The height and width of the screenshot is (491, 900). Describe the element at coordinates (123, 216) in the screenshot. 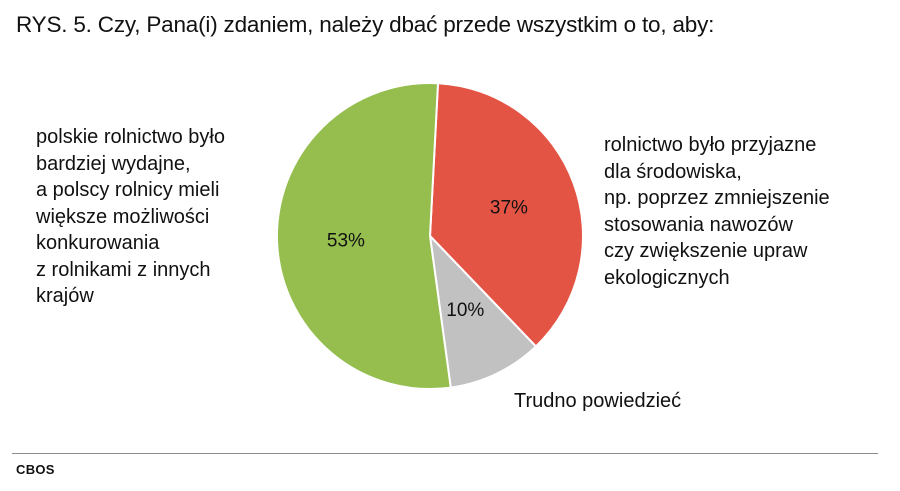

I see `label-line: większe możliwości` at that location.